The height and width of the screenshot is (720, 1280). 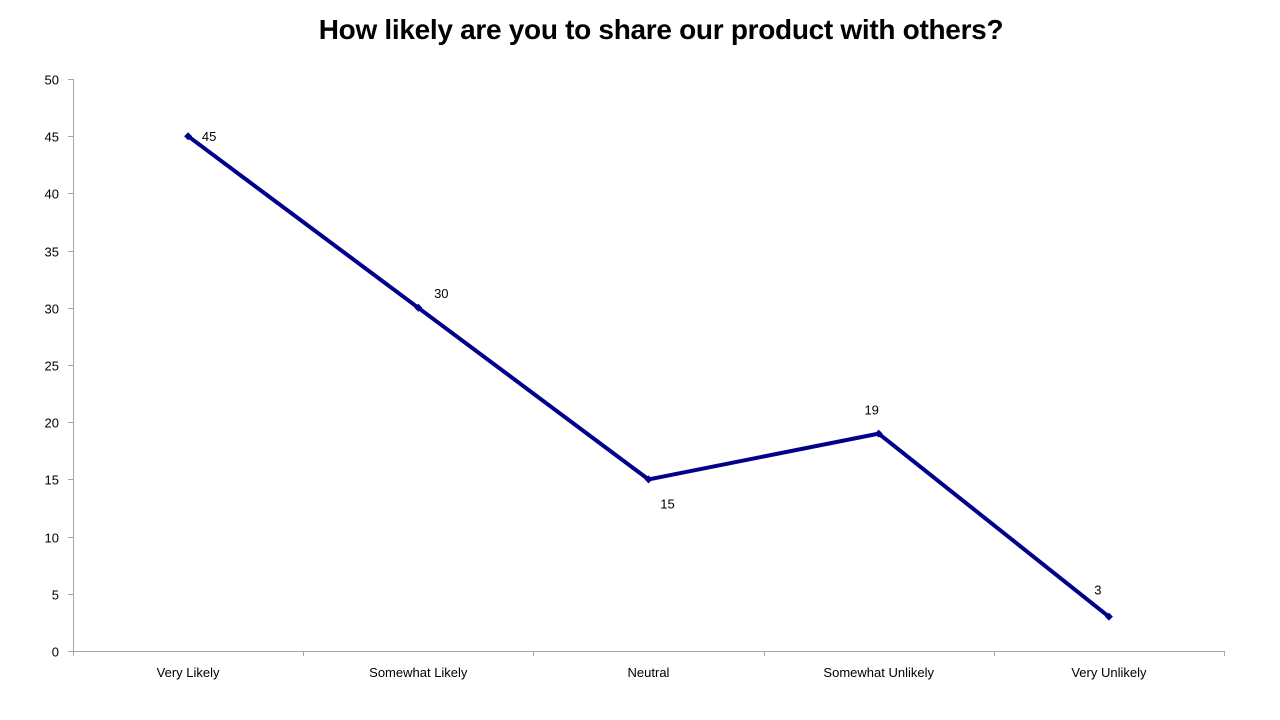 I want to click on y-tick-label: 40, so click(x=52, y=194).